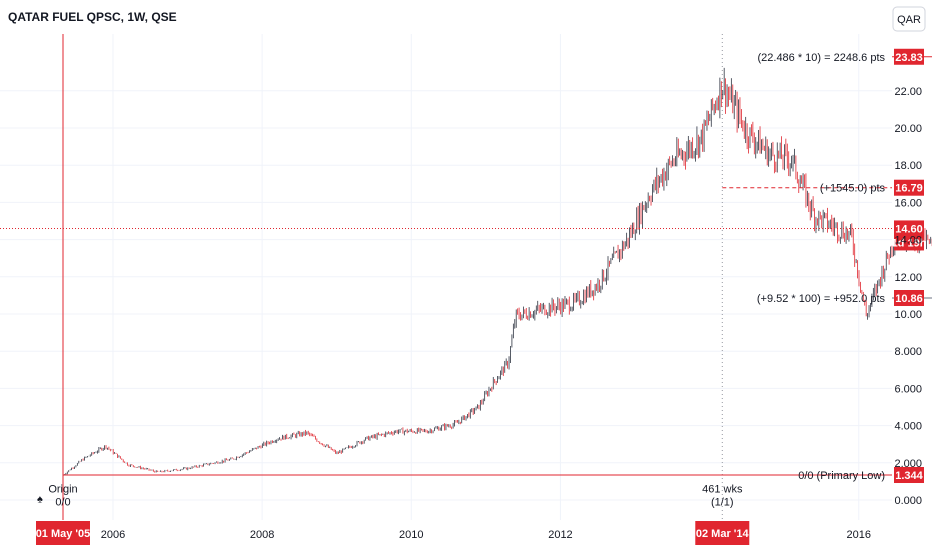 The height and width of the screenshot is (550, 932). I want to click on y-tick-label: 2.000, so click(908, 464).